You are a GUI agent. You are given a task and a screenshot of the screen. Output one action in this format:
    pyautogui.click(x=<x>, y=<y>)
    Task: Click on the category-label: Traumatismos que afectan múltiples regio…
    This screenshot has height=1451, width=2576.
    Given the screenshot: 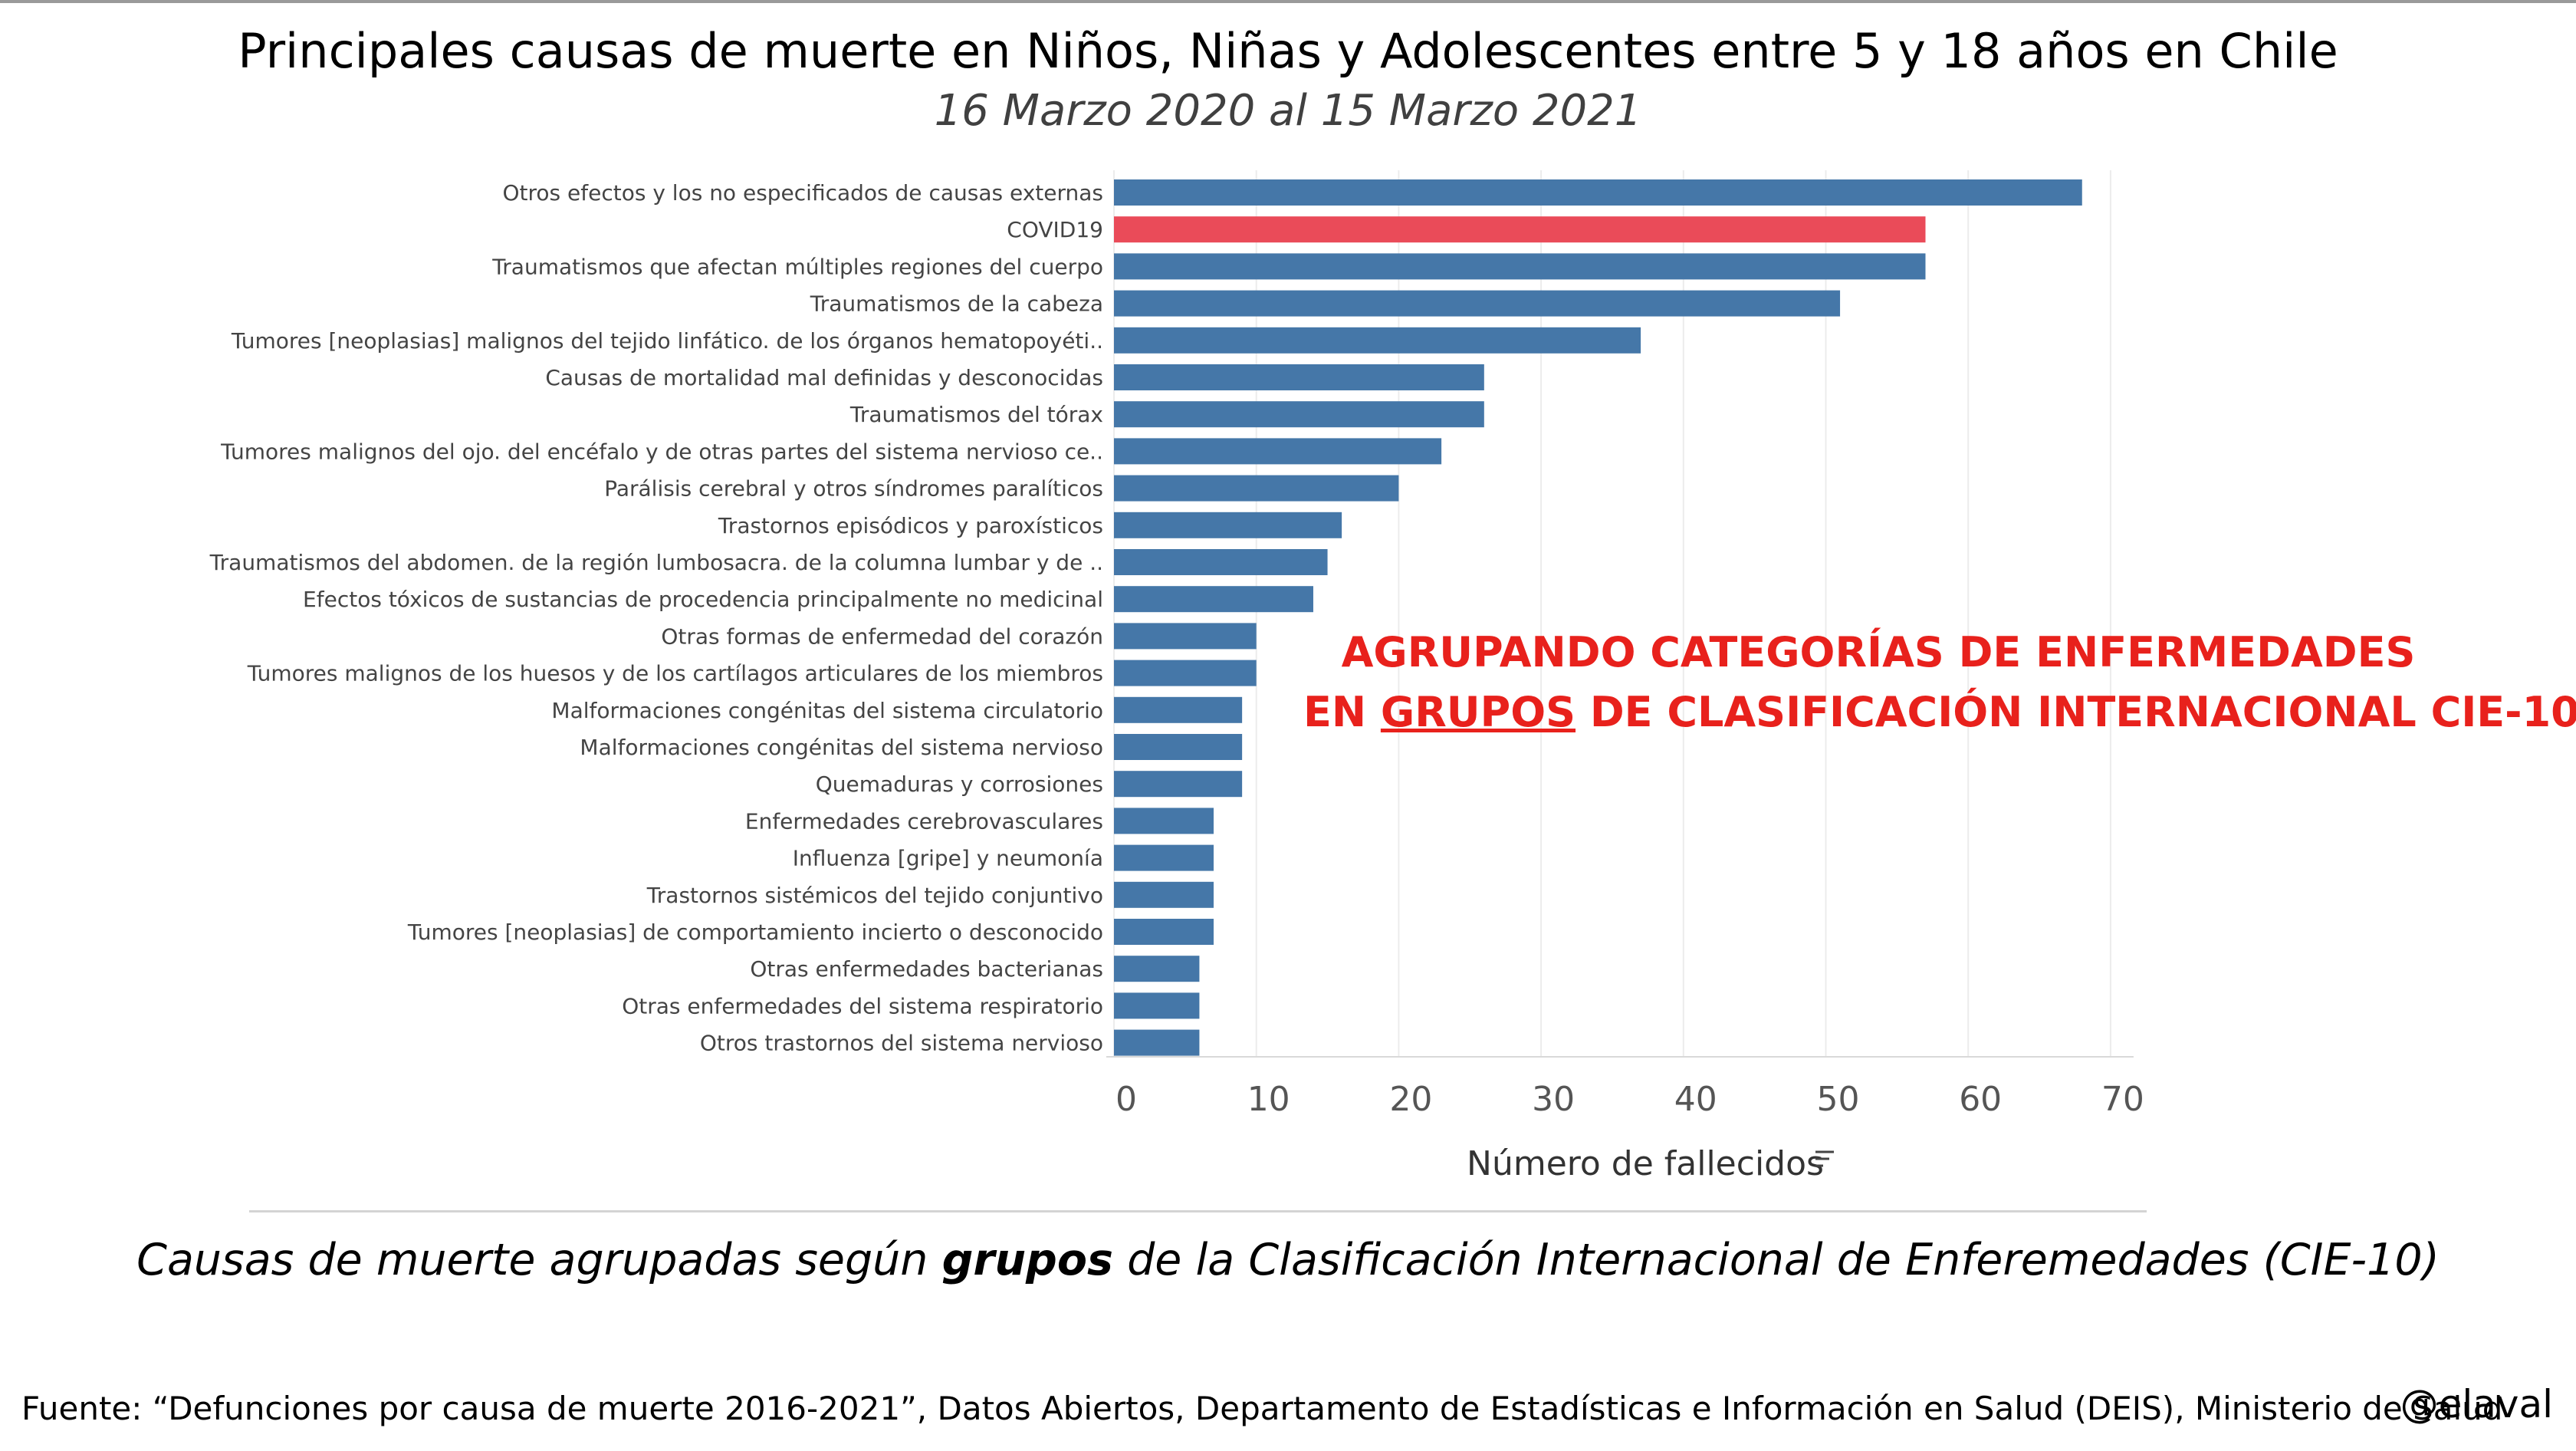 What is the action you would take?
    pyautogui.click(x=797, y=266)
    